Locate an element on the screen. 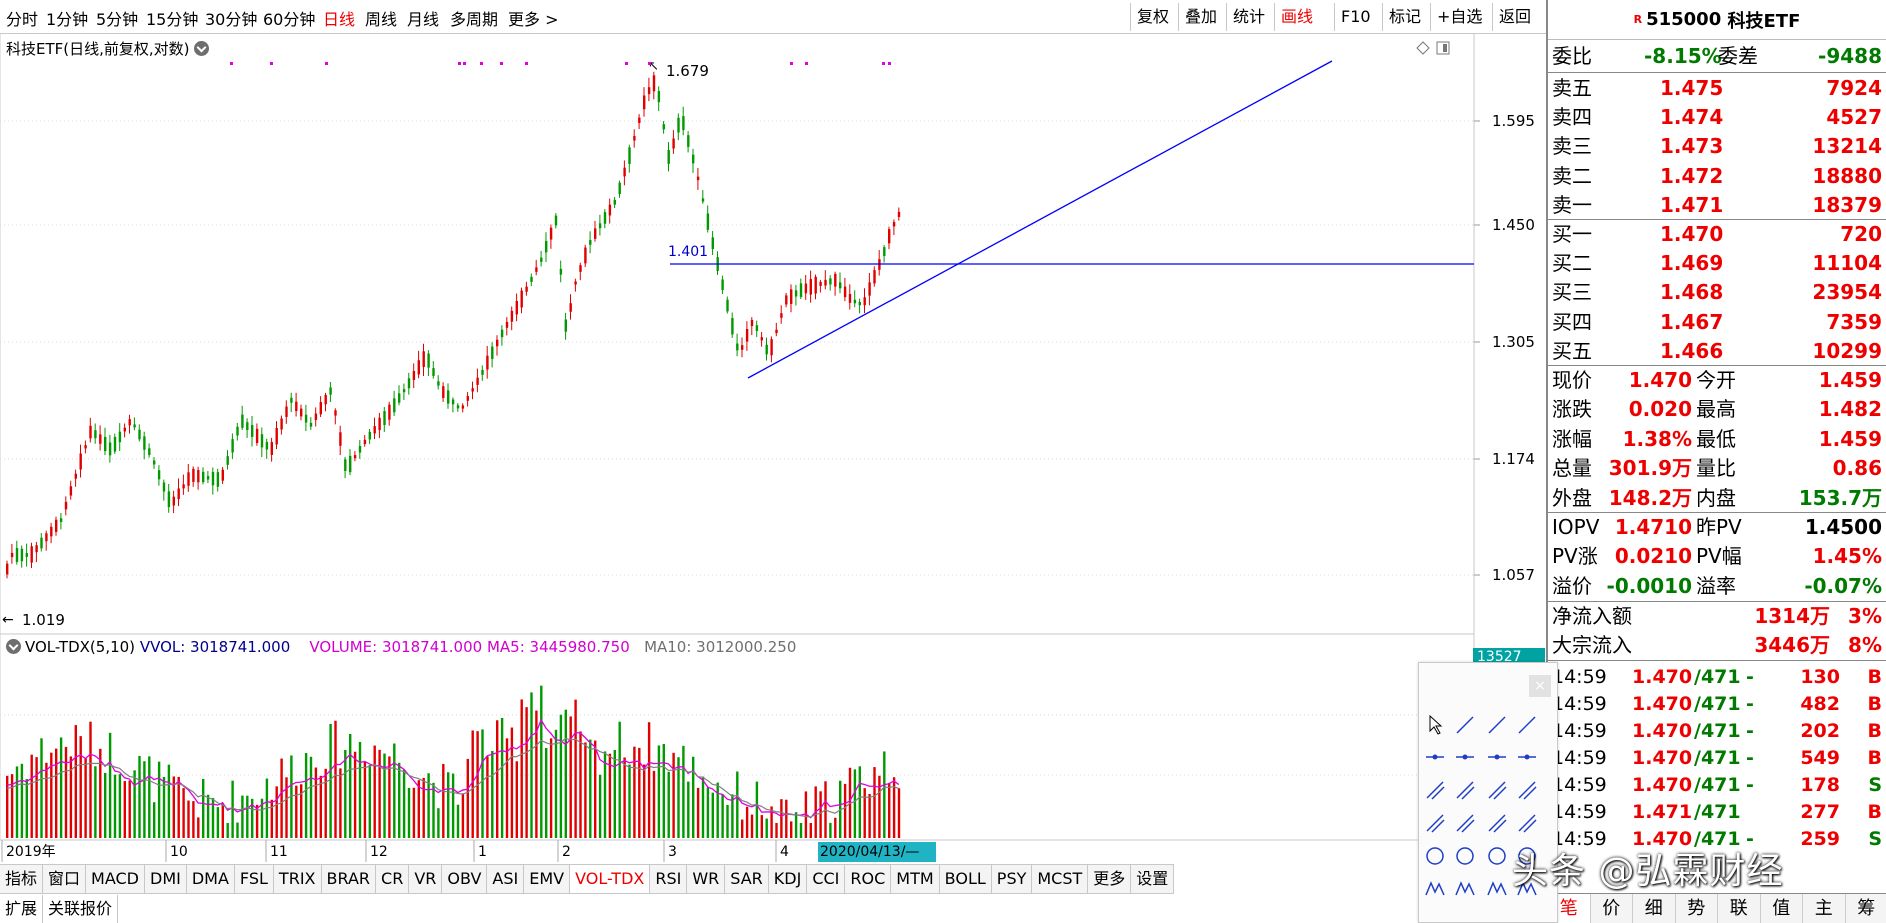 Image resolution: width=1886 pixels, height=923 pixels. indicator-tab-2: MACD is located at coordinates (115, 879).